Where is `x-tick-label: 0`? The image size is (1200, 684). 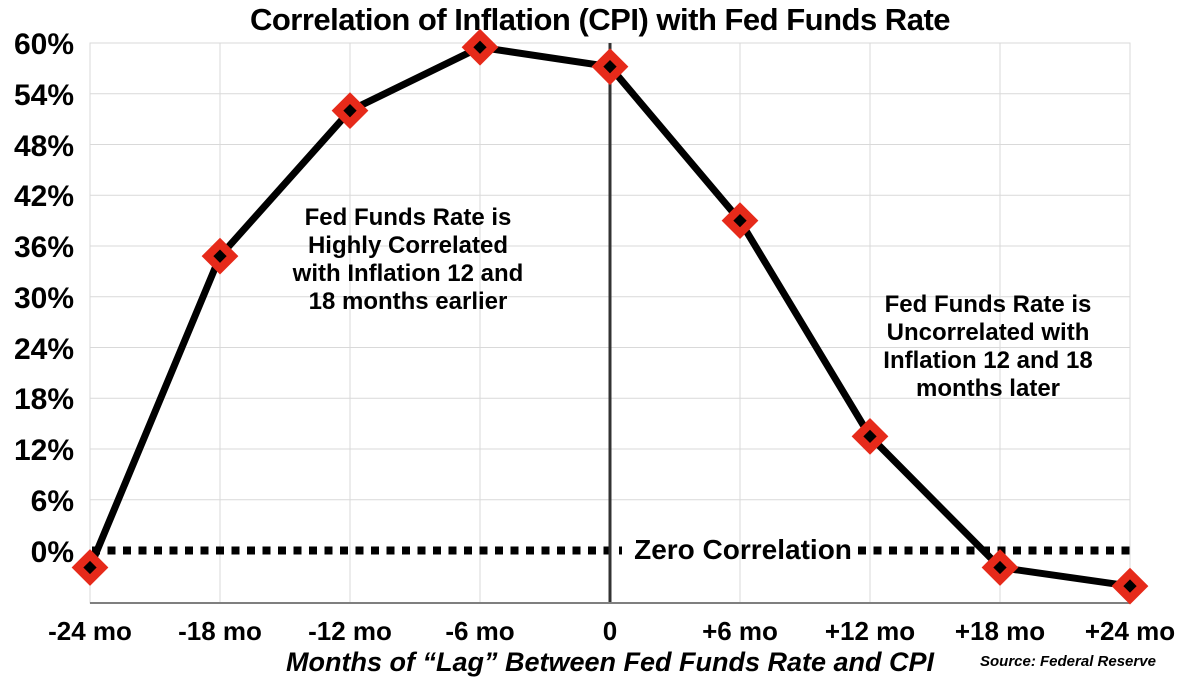
x-tick-label: 0 is located at coordinates (610, 631).